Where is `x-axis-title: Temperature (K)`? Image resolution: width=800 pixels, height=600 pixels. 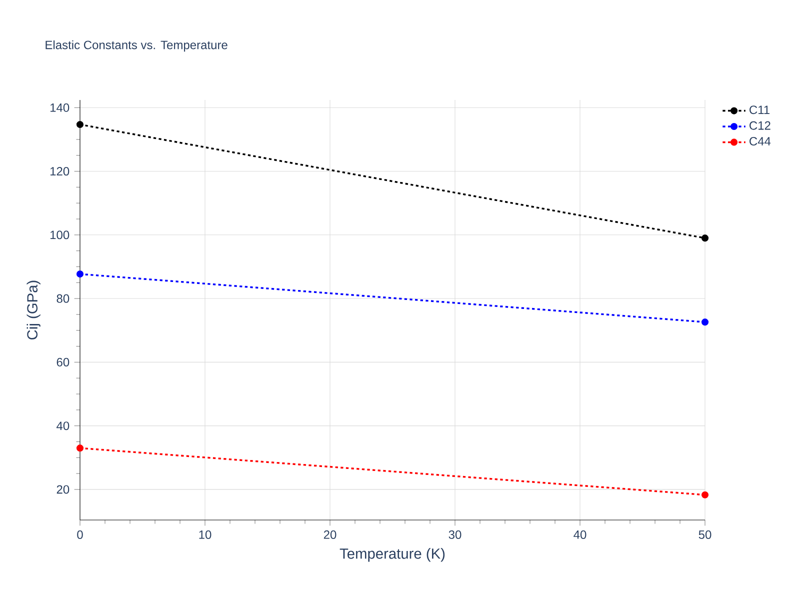 x-axis-title: Temperature (K) is located at coordinates (392, 555).